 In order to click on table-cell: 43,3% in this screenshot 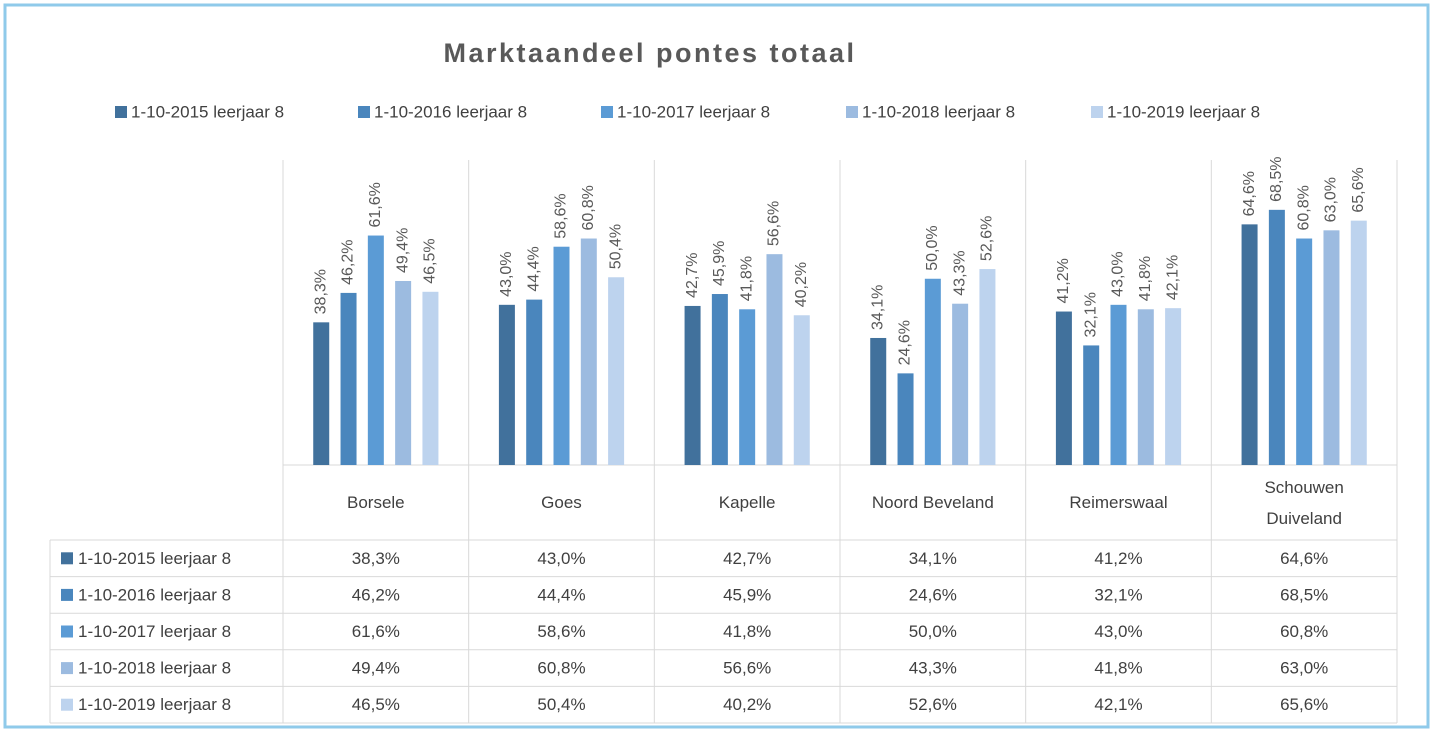, I will do `click(933, 668)`.